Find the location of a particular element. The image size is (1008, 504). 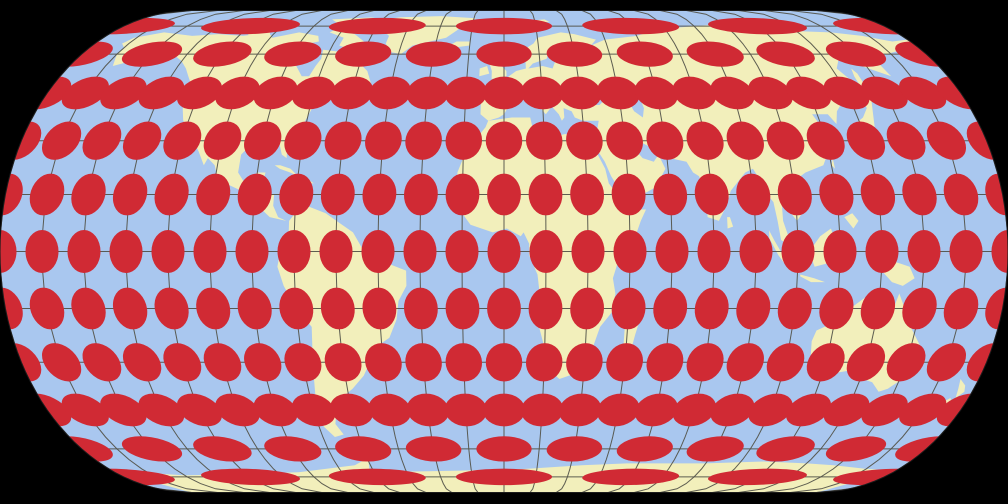

landmass-cuba is located at coordinates (286, 171).